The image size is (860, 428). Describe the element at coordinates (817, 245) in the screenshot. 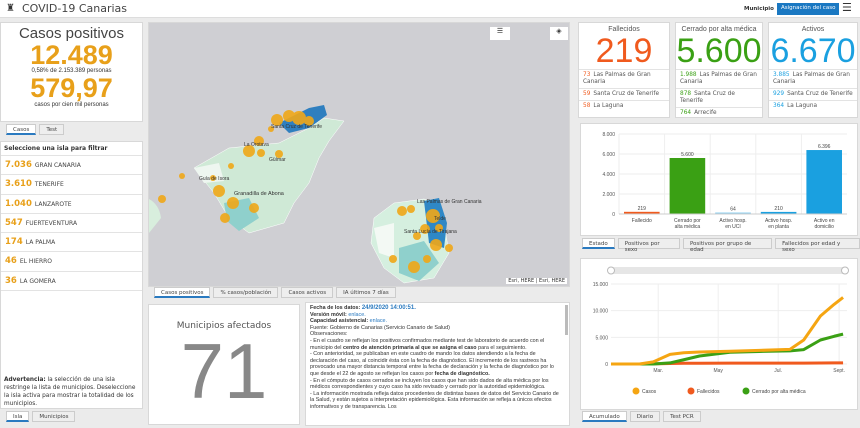

I see `tab-fallecidos-edad-sexo: Fallecidos por edad y sexo` at that location.